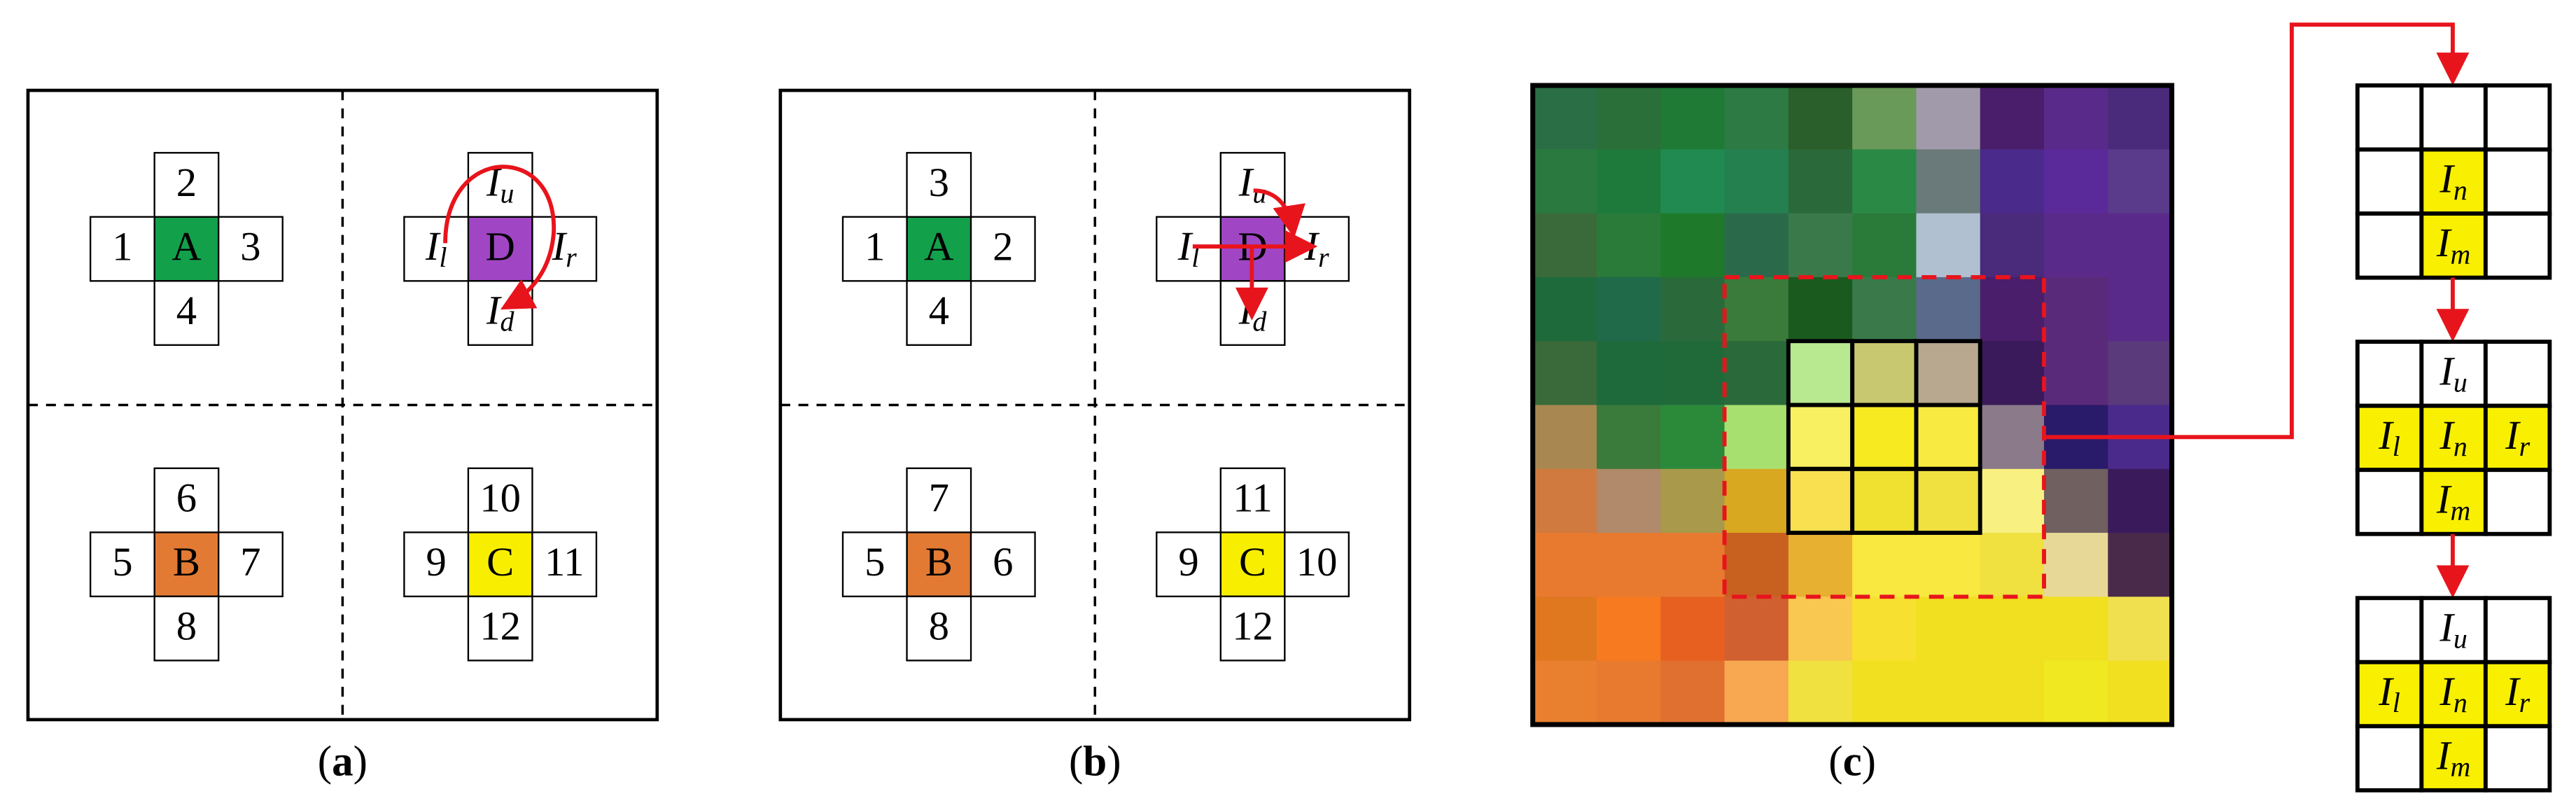  Describe the element at coordinates (500, 497) in the screenshot. I see `cross-neighbor: 10` at that location.